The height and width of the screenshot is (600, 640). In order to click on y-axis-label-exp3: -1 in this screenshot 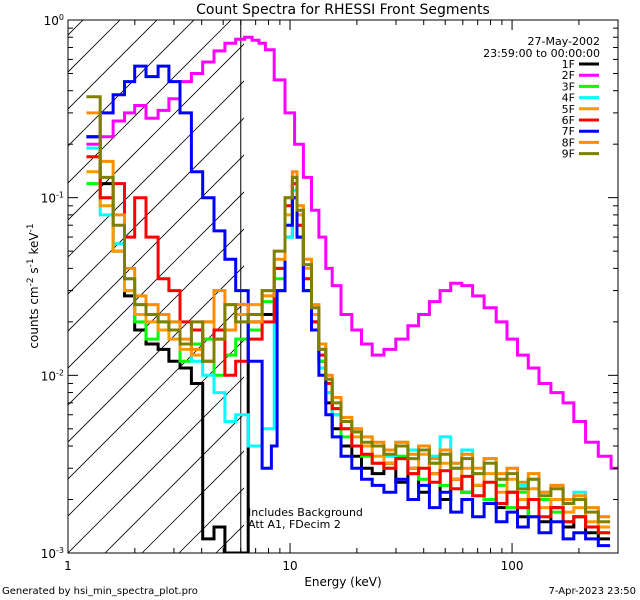, I will do `click(31, 227)`.